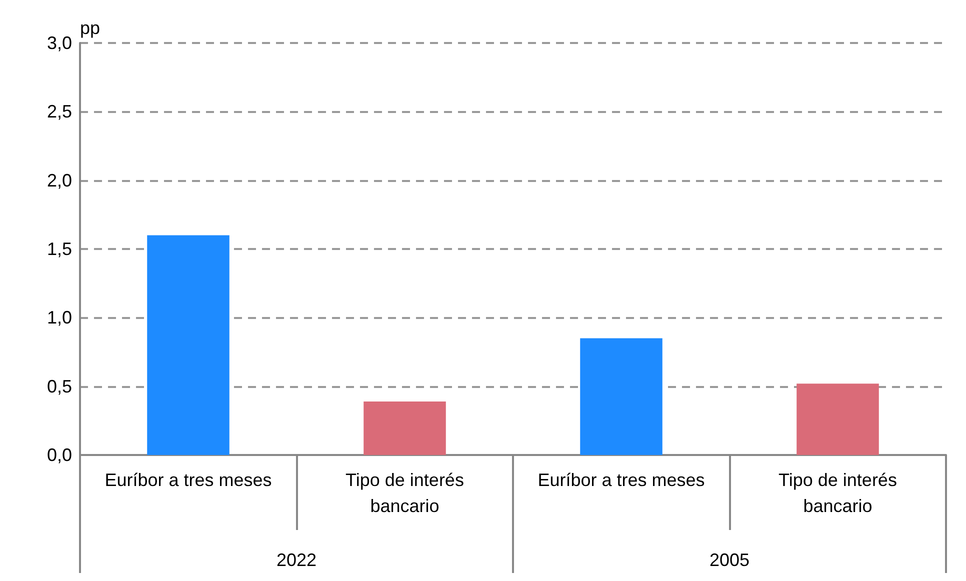  I want to click on y-axis-title: pp, so click(90, 28).